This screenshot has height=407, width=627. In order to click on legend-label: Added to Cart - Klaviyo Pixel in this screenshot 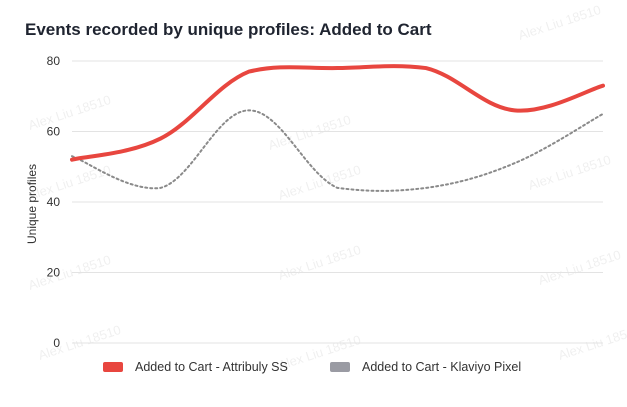, I will do `click(441, 367)`.